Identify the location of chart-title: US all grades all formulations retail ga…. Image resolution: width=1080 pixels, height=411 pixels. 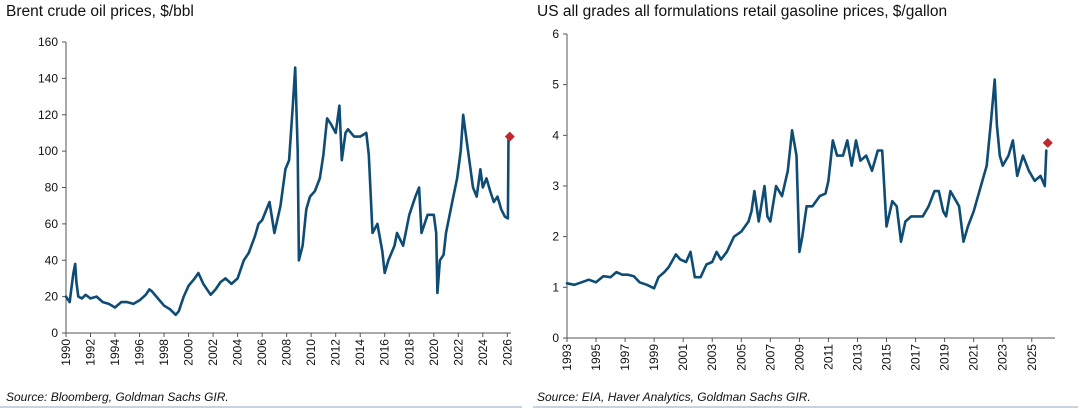
(742, 11).